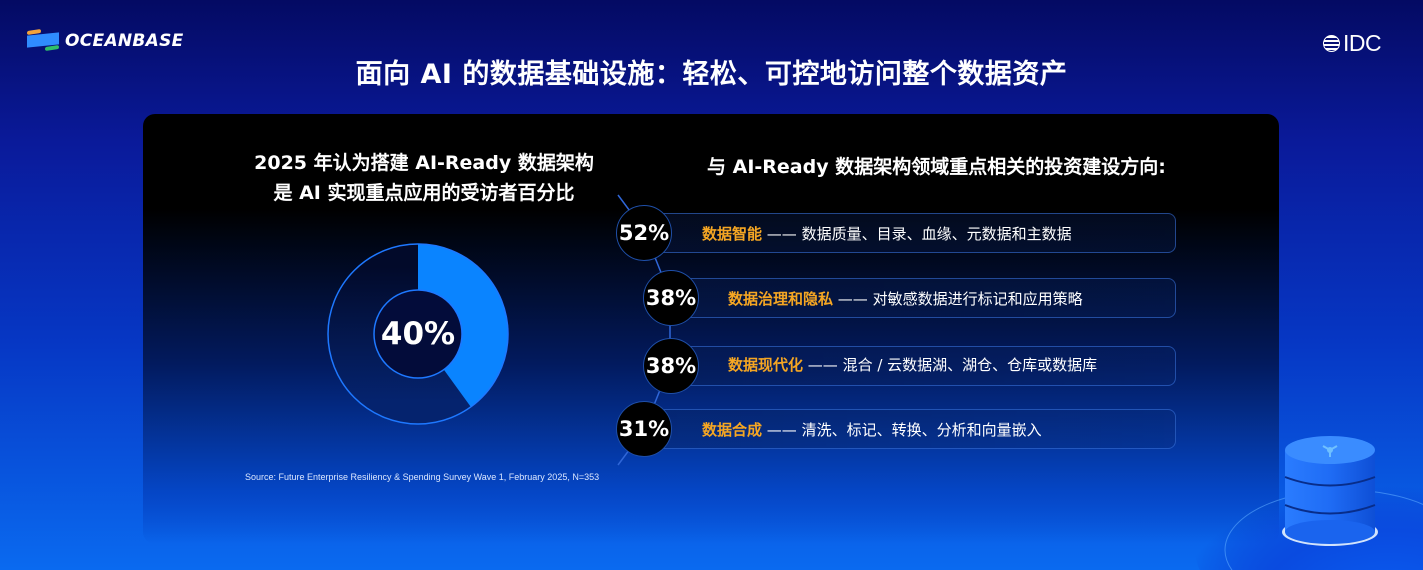 The height and width of the screenshot is (570, 1423). I want to click on donut-value-segment, so click(418, 334).